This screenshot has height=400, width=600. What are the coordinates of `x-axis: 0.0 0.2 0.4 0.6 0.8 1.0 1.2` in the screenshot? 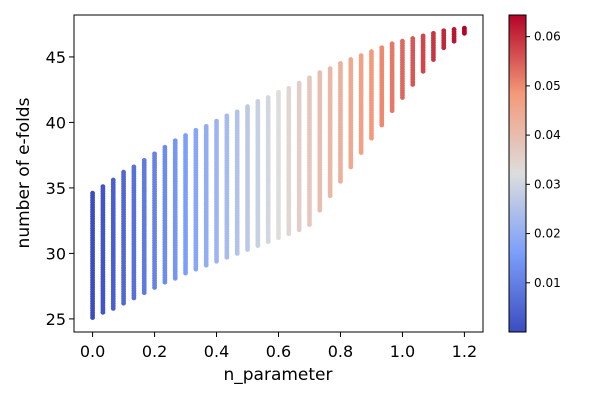 It's located at (278, 346).